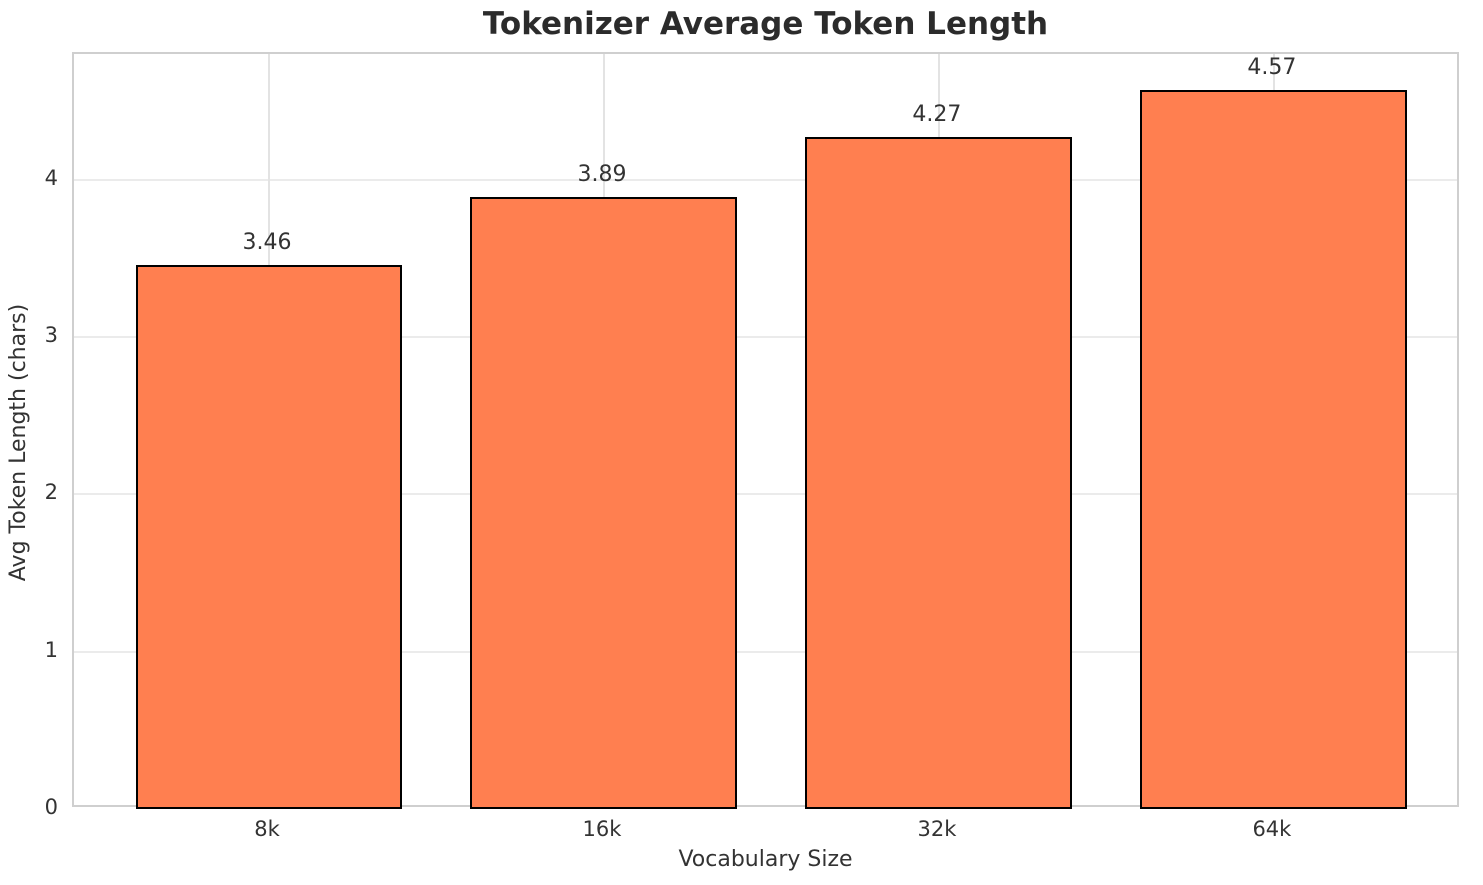  What do you see at coordinates (51, 492) in the screenshot?
I see `y-tick-label: 2` at bounding box center [51, 492].